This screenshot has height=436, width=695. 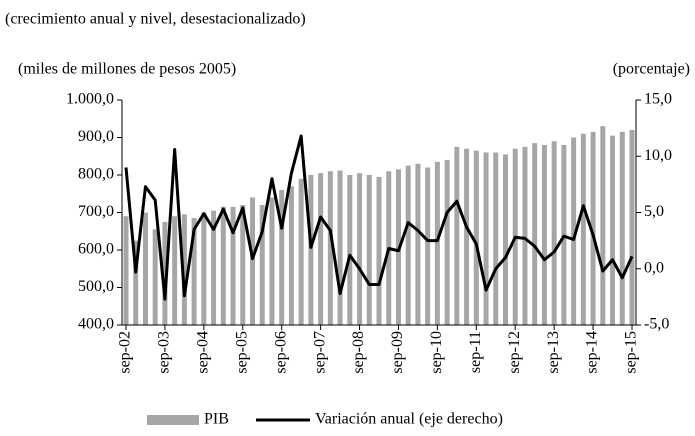 What do you see at coordinates (203, 352) in the screenshot?
I see `x-tick-label: sep-04` at bounding box center [203, 352].